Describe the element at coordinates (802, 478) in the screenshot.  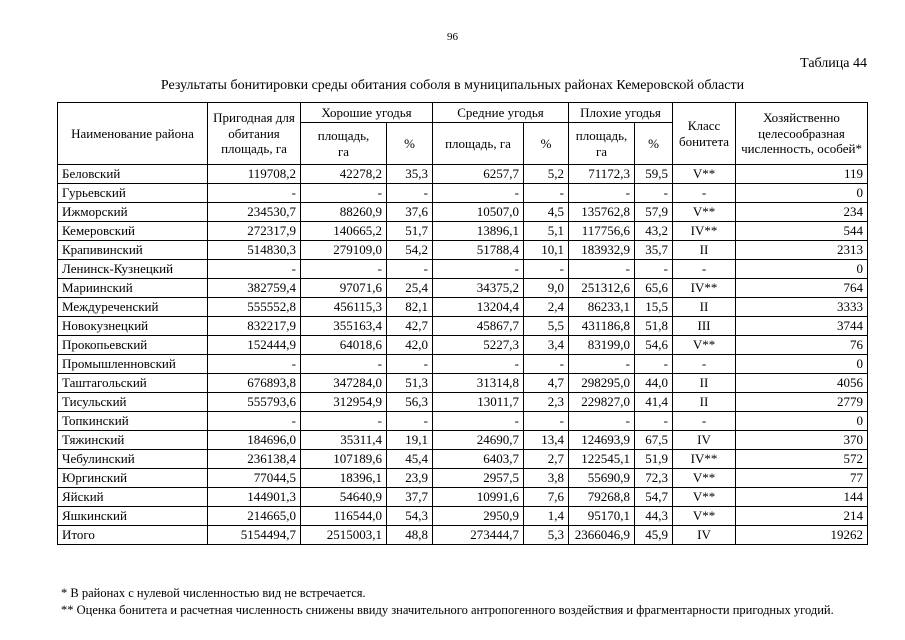
I see `population-cell: 77` at that location.